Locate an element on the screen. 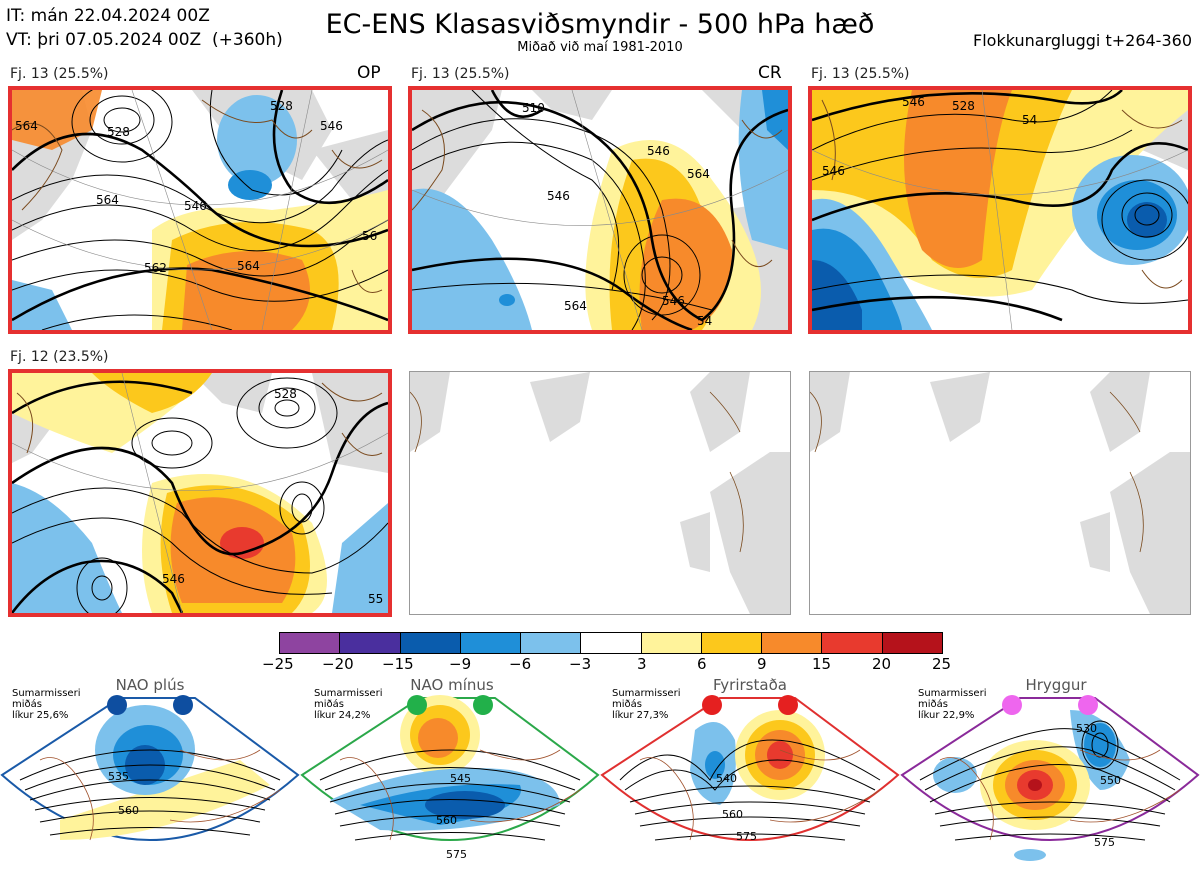 The height and width of the screenshot is (871, 1200). cluster-map-2: 510 546 564 564 546 54 546 is located at coordinates (600, 210).